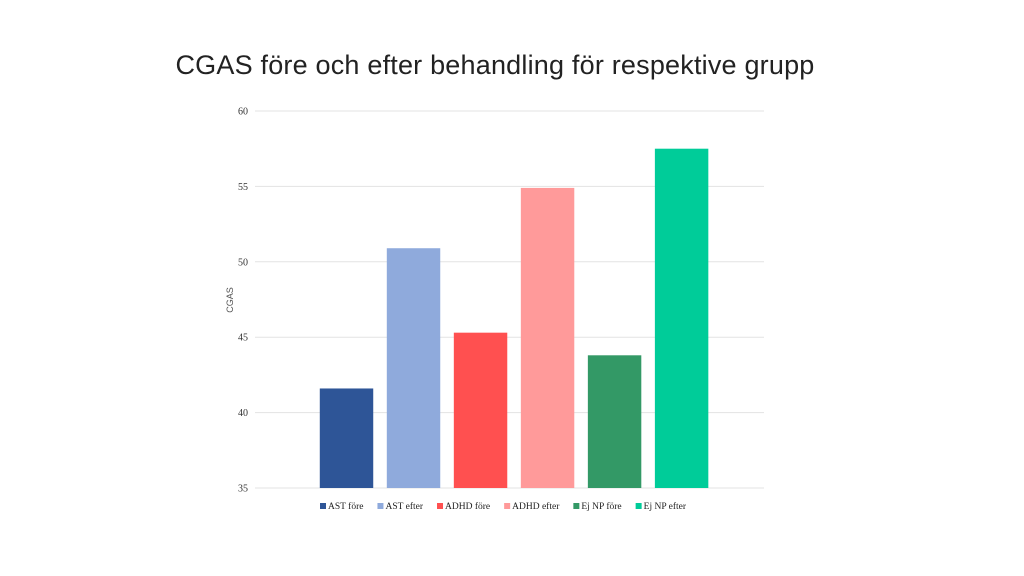 This screenshot has height=576, width=1024. What do you see at coordinates (467, 506) in the screenshot?
I see `legend-label: ADHD före` at bounding box center [467, 506].